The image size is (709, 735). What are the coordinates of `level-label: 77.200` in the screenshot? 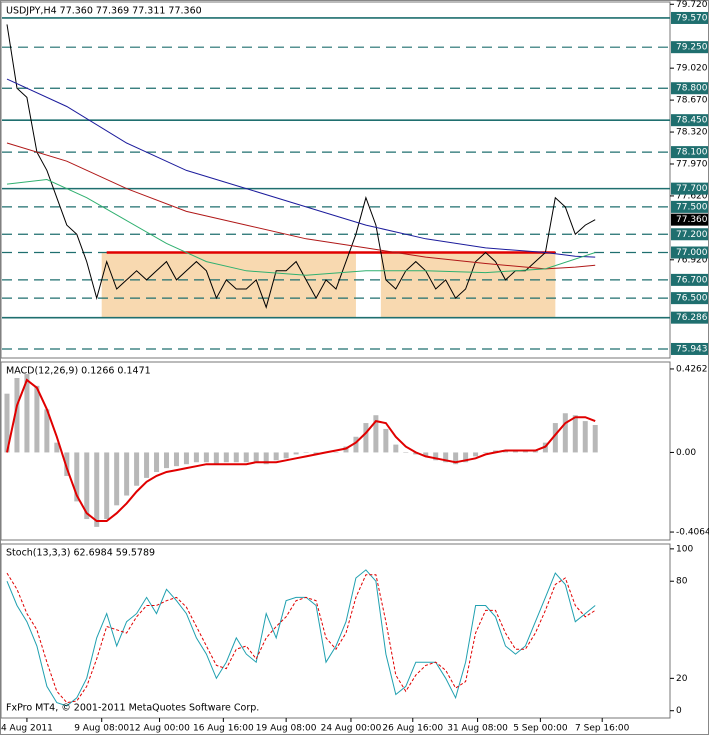 It's located at (692, 235).